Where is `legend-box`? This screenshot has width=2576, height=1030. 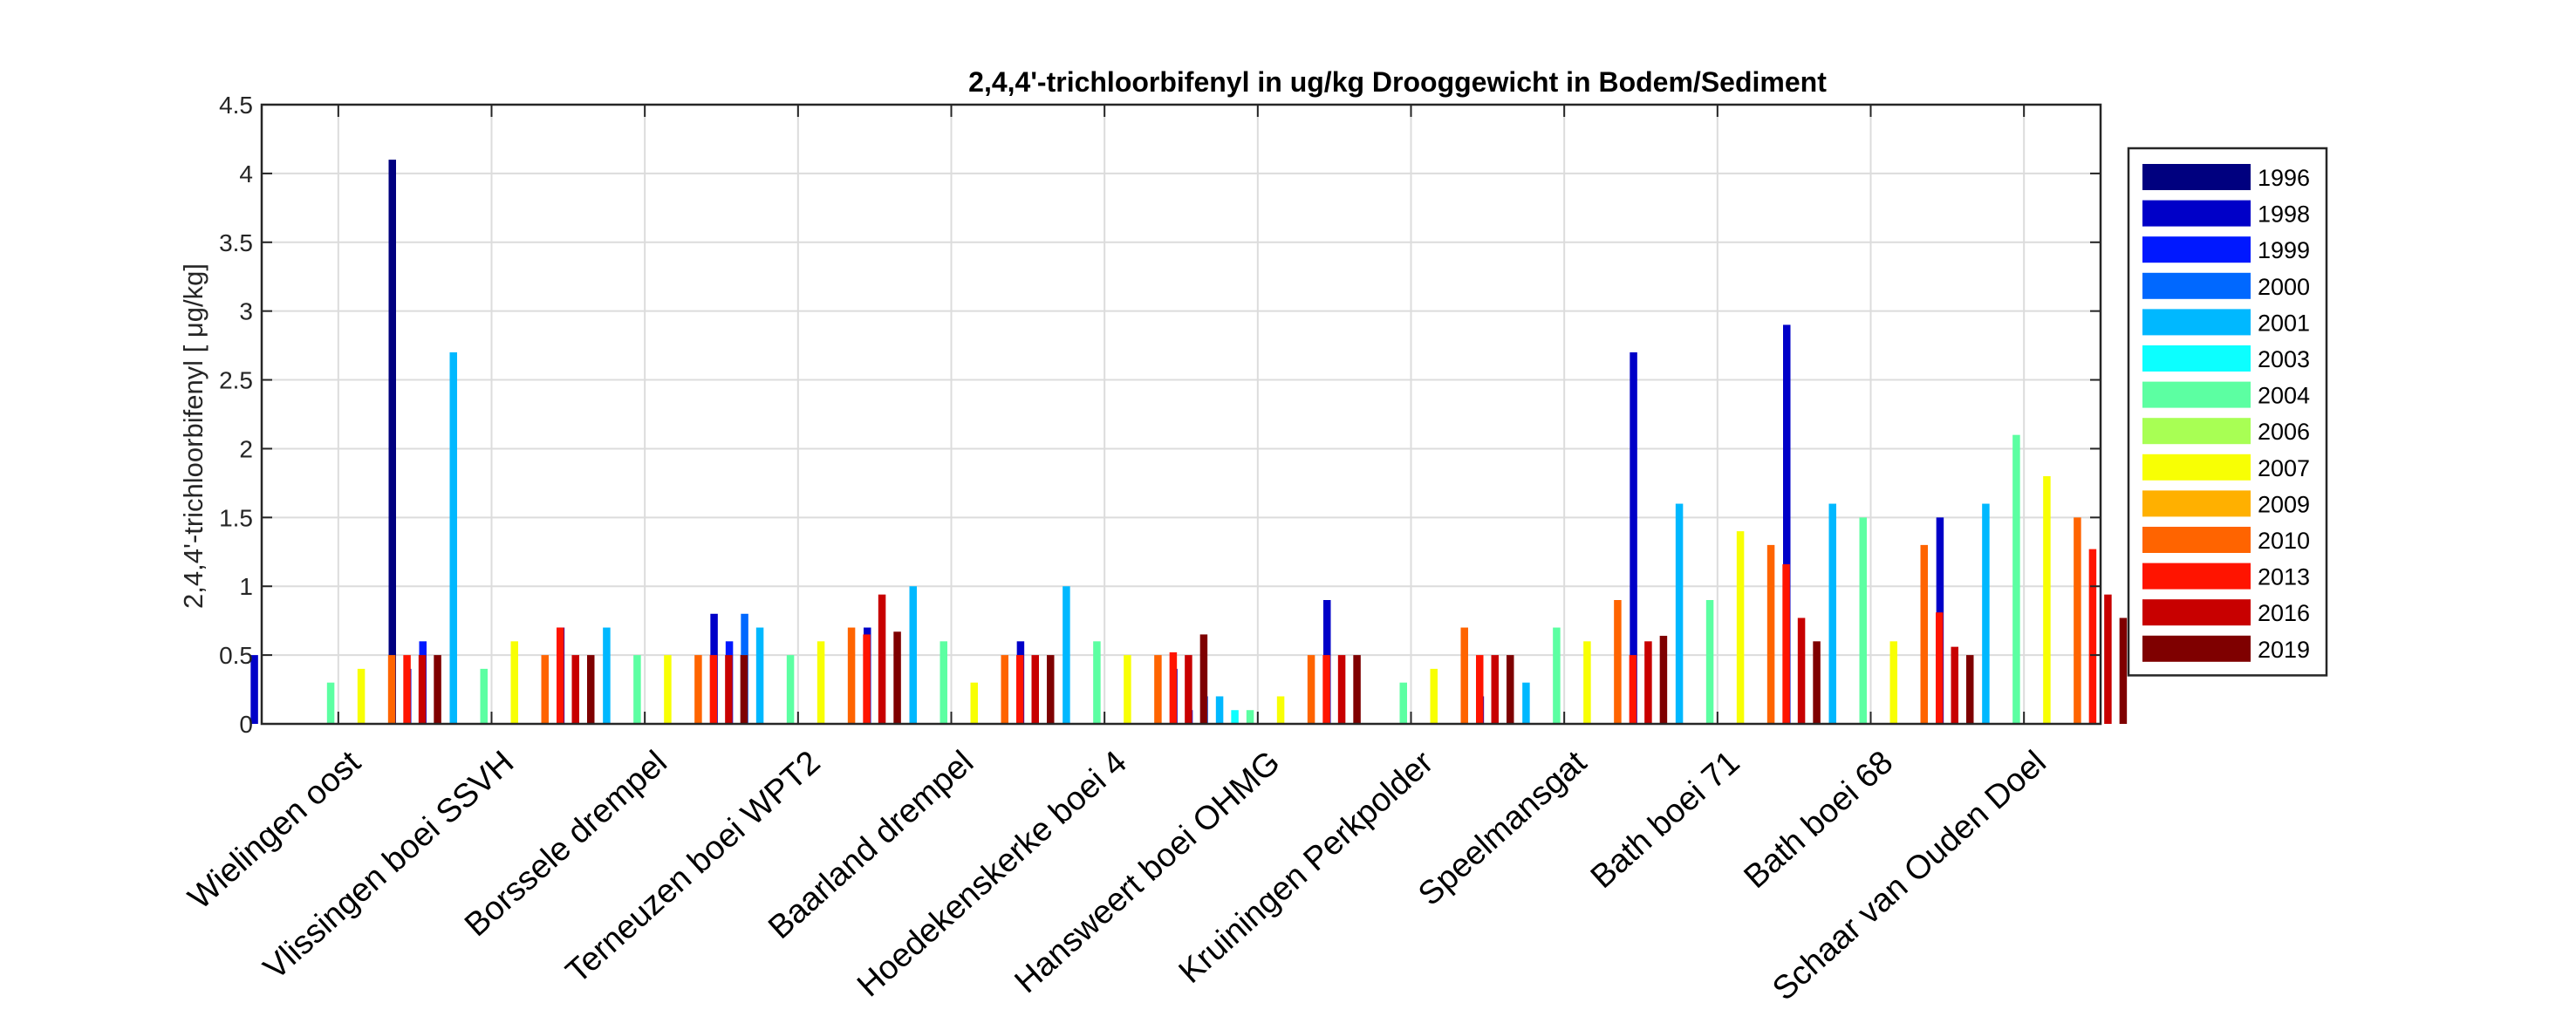 legend-box is located at coordinates (2227, 412).